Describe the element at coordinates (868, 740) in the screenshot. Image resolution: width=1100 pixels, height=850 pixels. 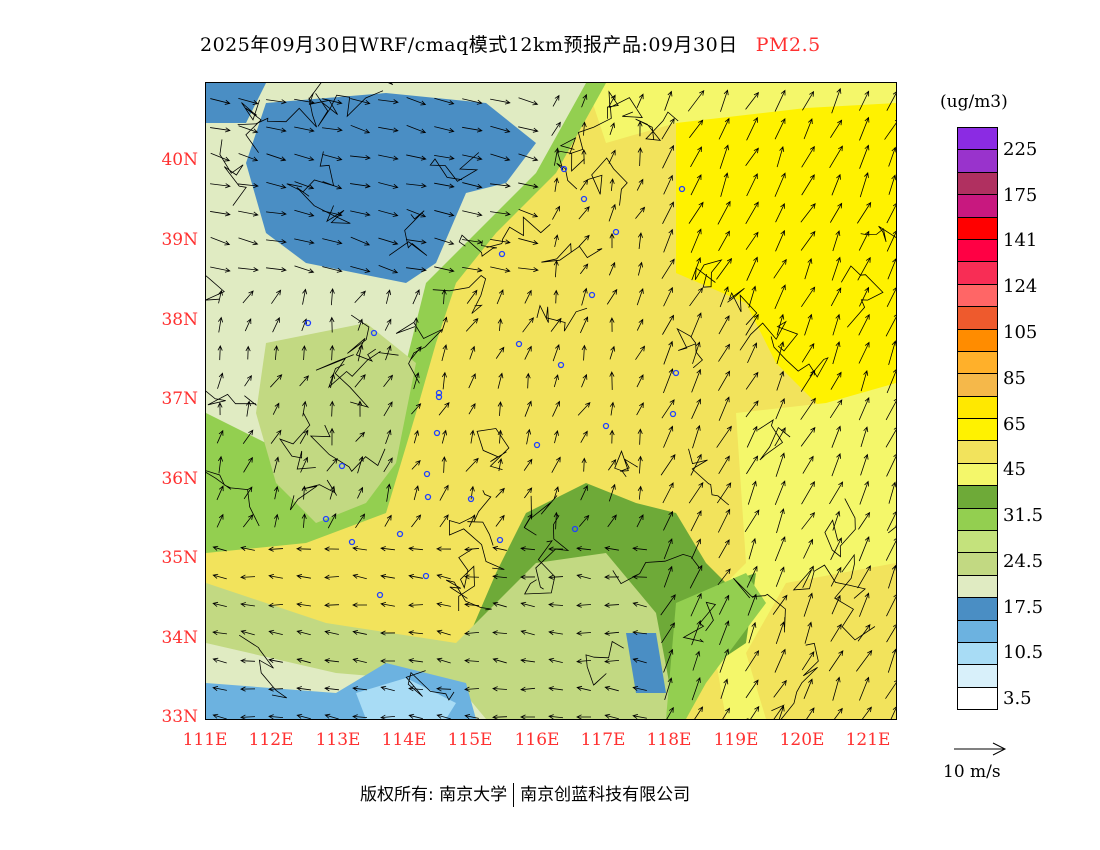
I see `lon-label: 121E` at that location.